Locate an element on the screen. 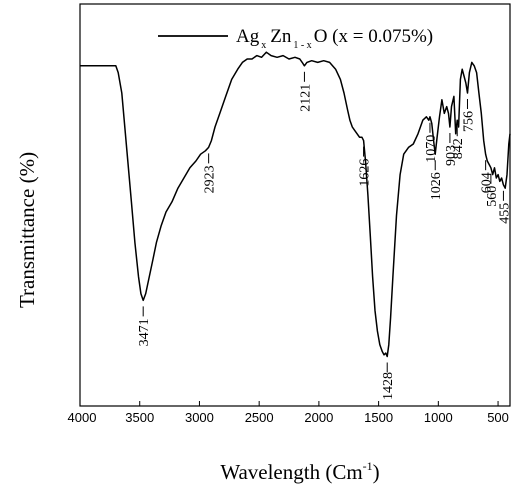 This screenshot has height=486, width=512. peak-label-2923: 2923 is located at coordinates (210, 179).